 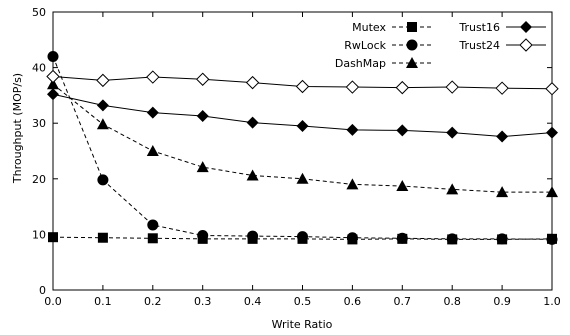 I want to click on x-tick-label: 0.7, so click(x=403, y=301).